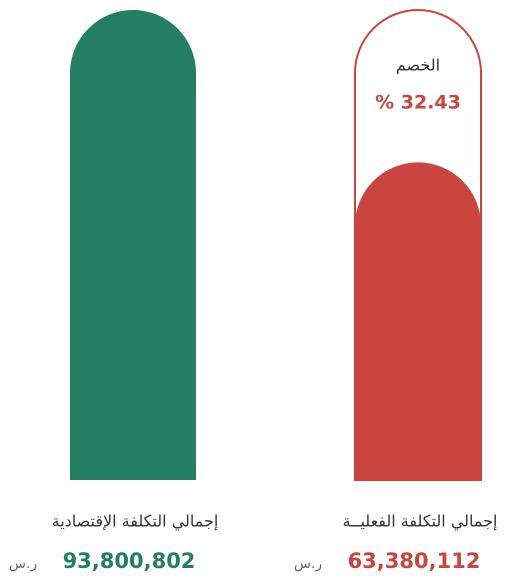 The width and height of the screenshot is (531, 579). I want to click on bar, so click(418, 321).